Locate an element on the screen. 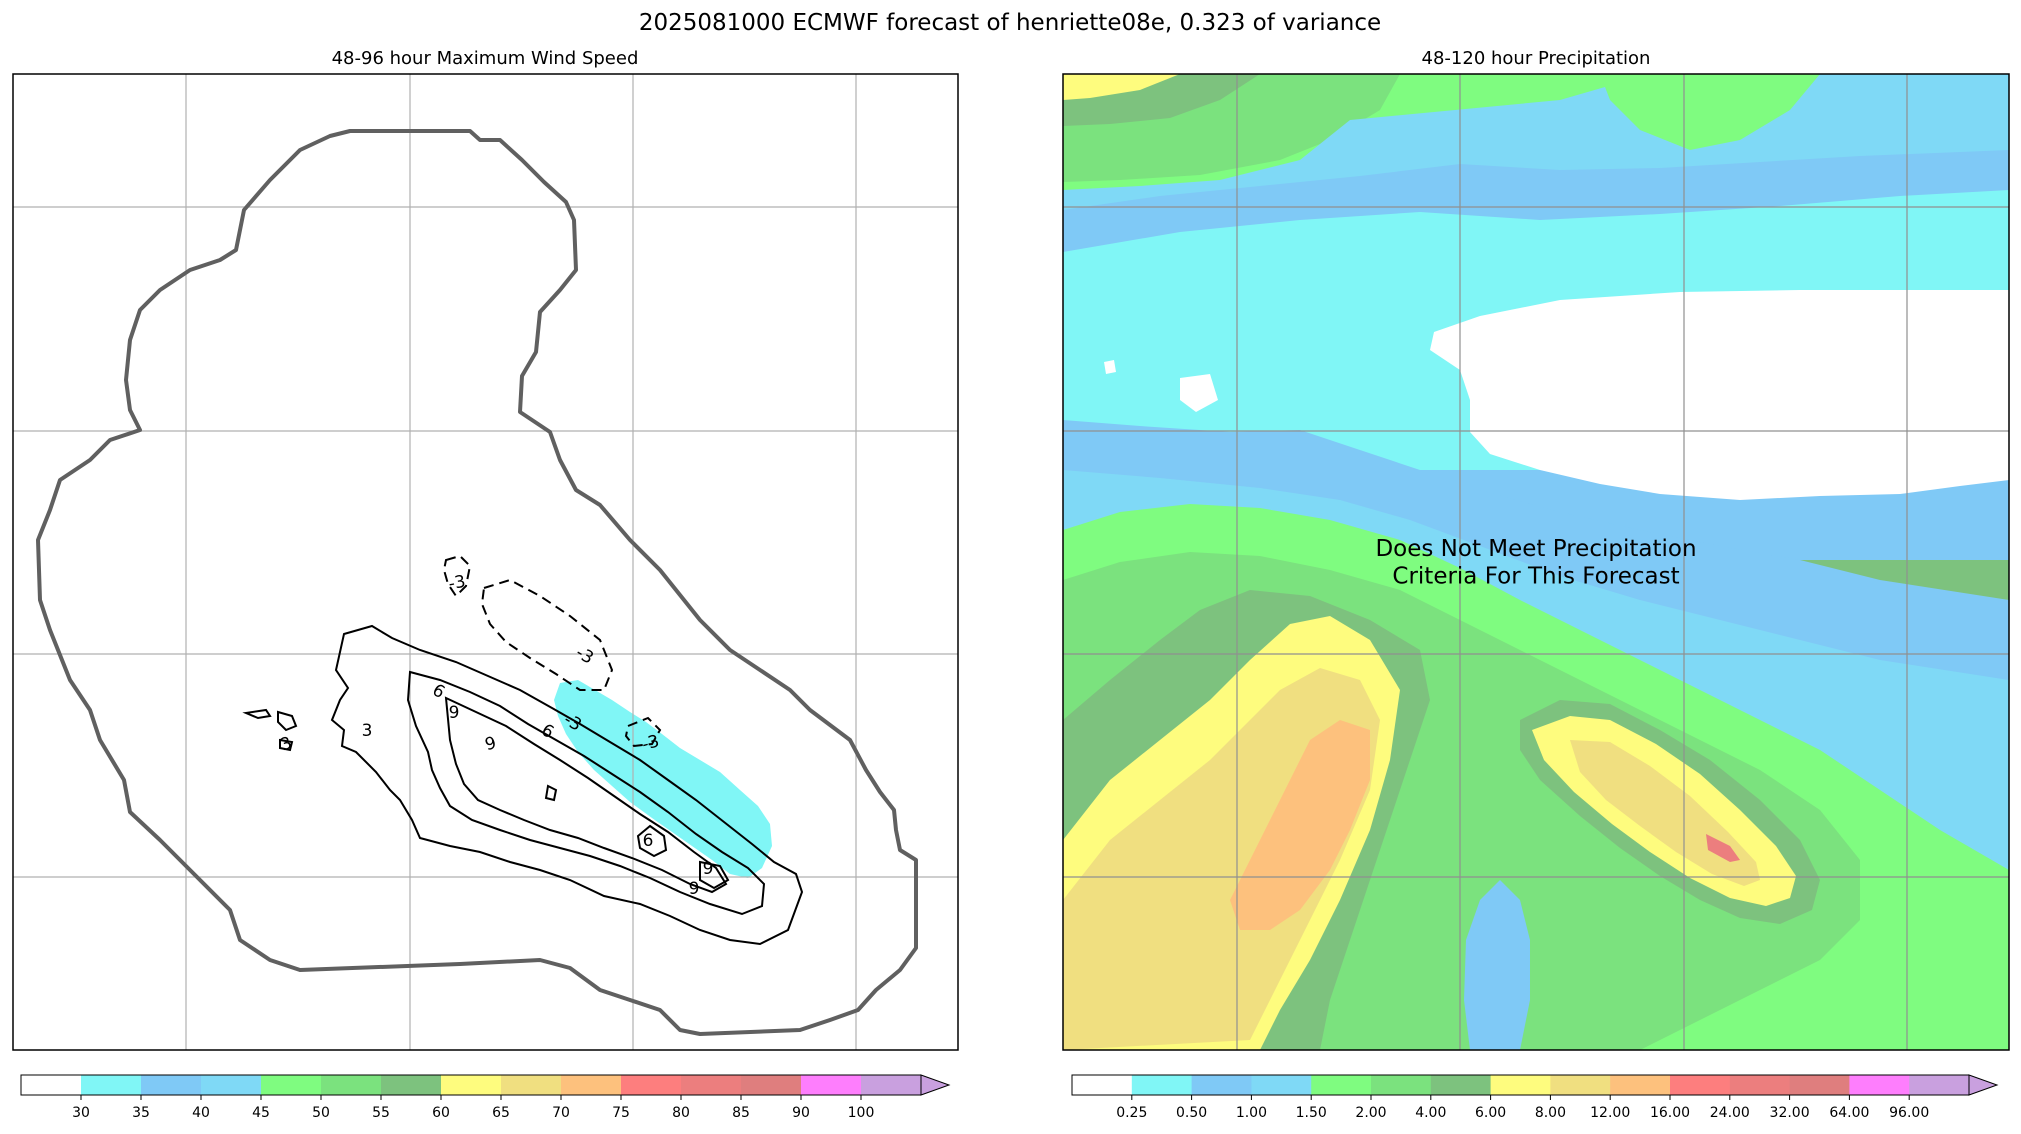  precip-south-blue is located at coordinates (1497, 965).